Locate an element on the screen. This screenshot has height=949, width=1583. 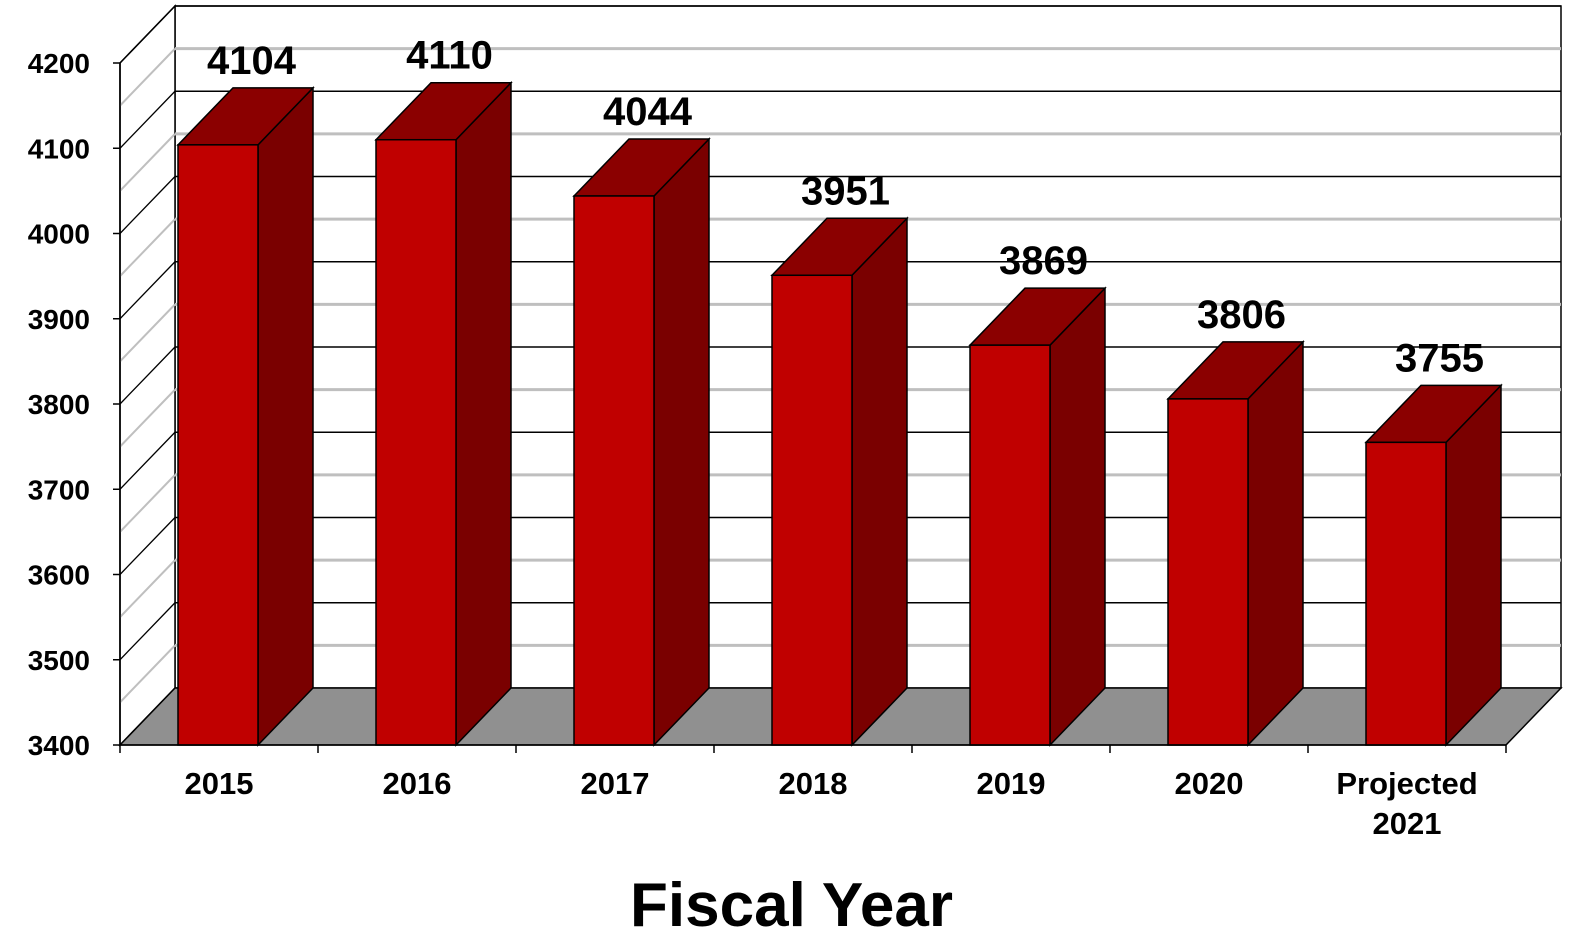
bar-2015 is located at coordinates (245, 416).